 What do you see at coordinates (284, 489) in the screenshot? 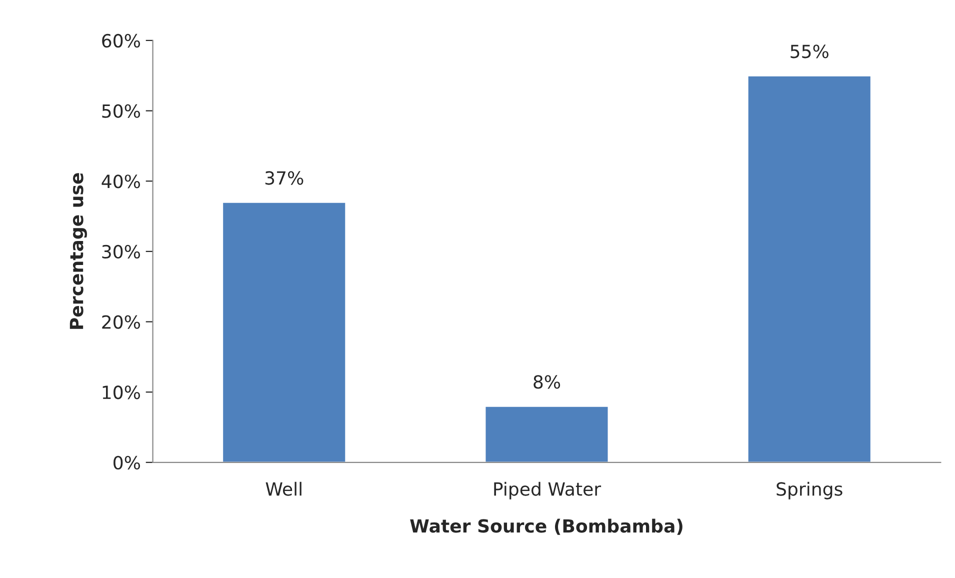
I see `x-tick-label: Well` at bounding box center [284, 489].